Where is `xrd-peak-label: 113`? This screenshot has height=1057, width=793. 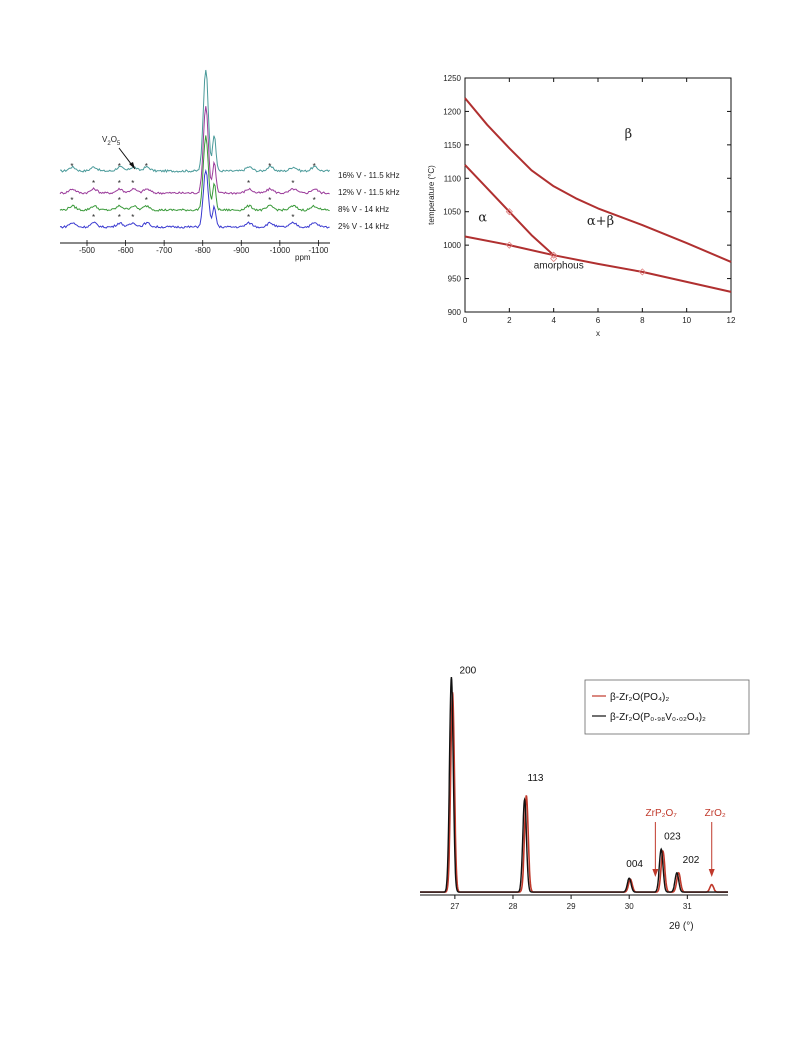 xrd-peak-label: 113 is located at coordinates (536, 778).